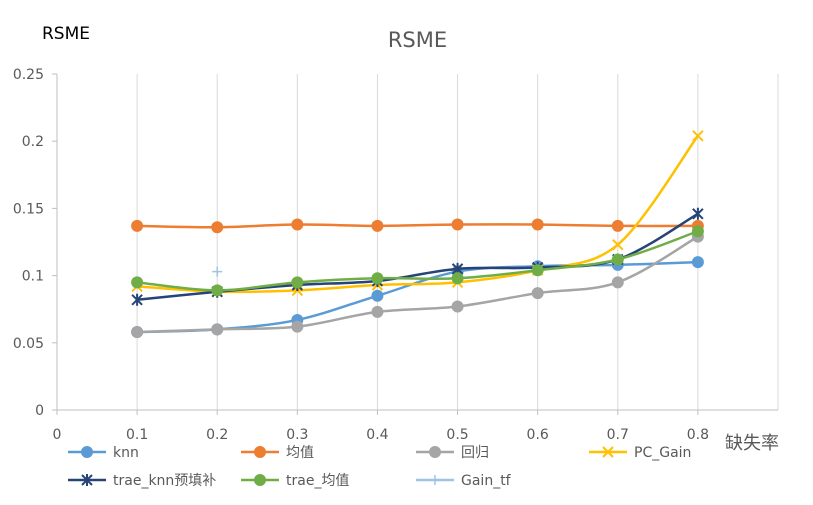 This screenshot has height=505, width=813. What do you see at coordinates (317, 481) in the screenshot?
I see `legend-label: trae_均值` at bounding box center [317, 481].